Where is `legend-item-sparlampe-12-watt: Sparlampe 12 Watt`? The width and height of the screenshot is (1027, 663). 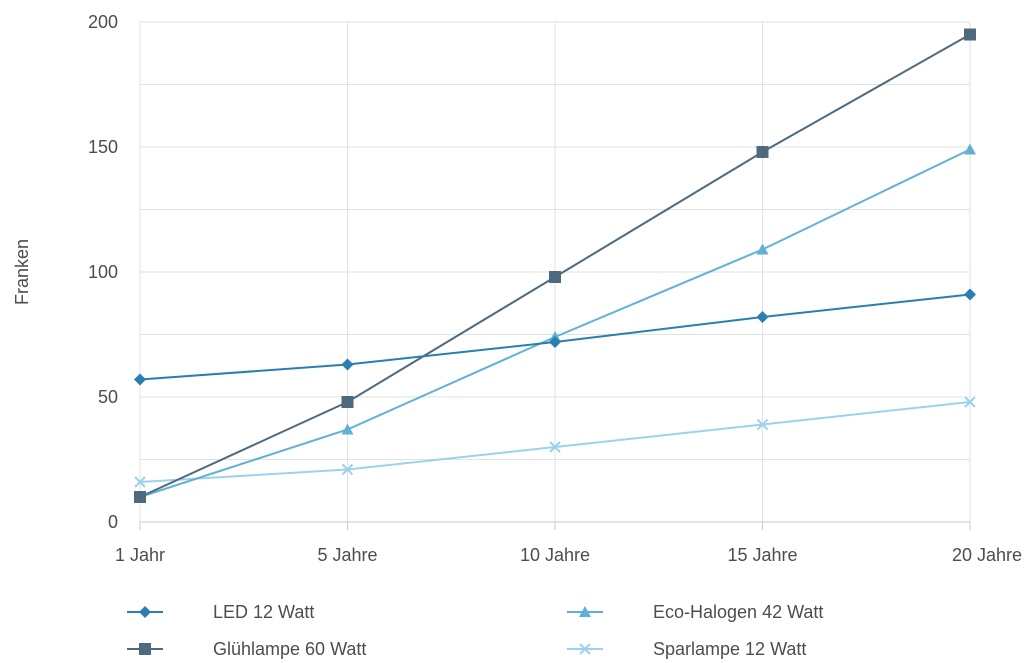
legend-item-sparlampe-12-watt: Sparlampe 12 Watt is located at coordinates (686, 649).